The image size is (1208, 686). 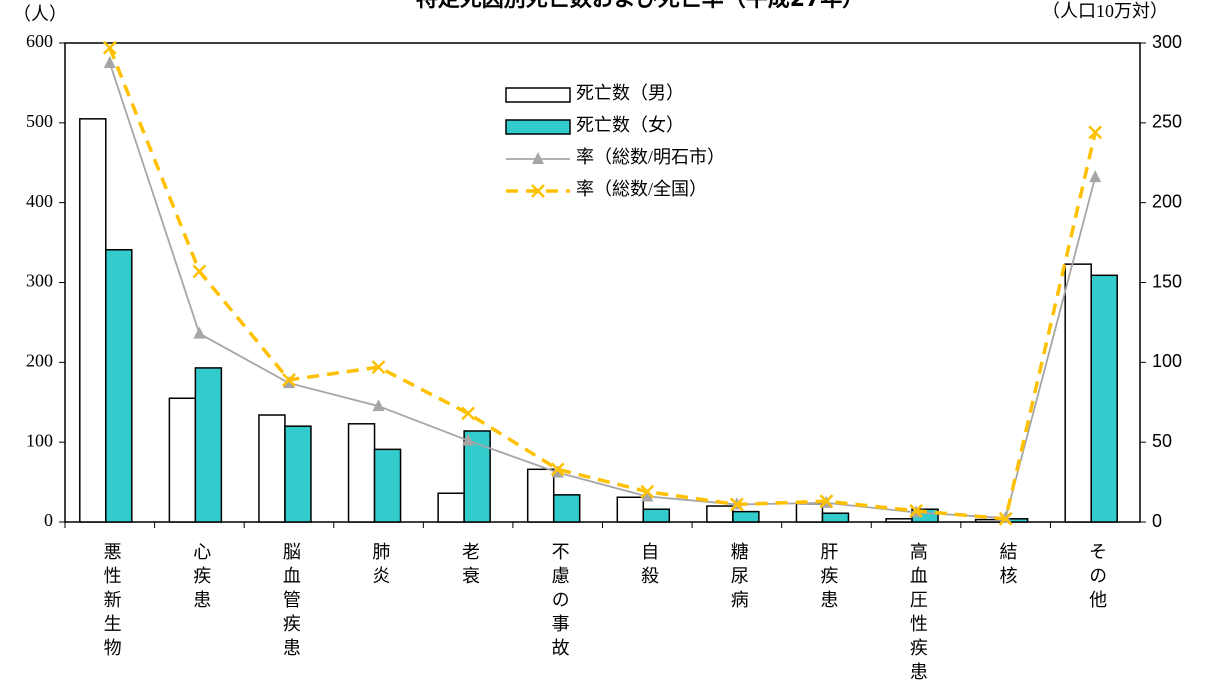 What do you see at coordinates (470, 566) in the screenshot?
I see `x-tick-label: 老衰` at bounding box center [470, 566].